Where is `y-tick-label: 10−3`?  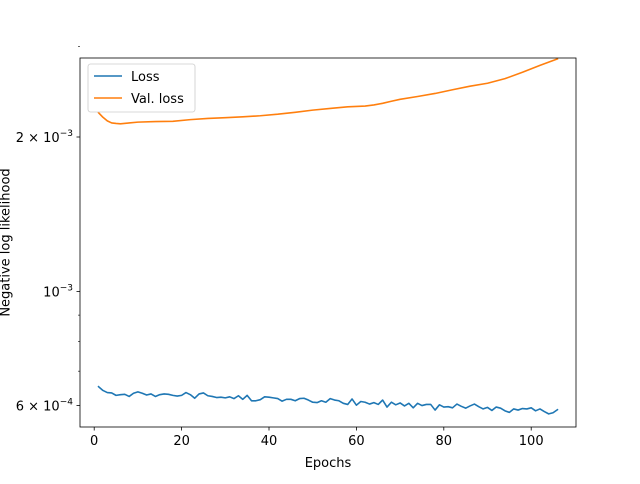
y-tick-label: 10−3 is located at coordinates (58, 292).